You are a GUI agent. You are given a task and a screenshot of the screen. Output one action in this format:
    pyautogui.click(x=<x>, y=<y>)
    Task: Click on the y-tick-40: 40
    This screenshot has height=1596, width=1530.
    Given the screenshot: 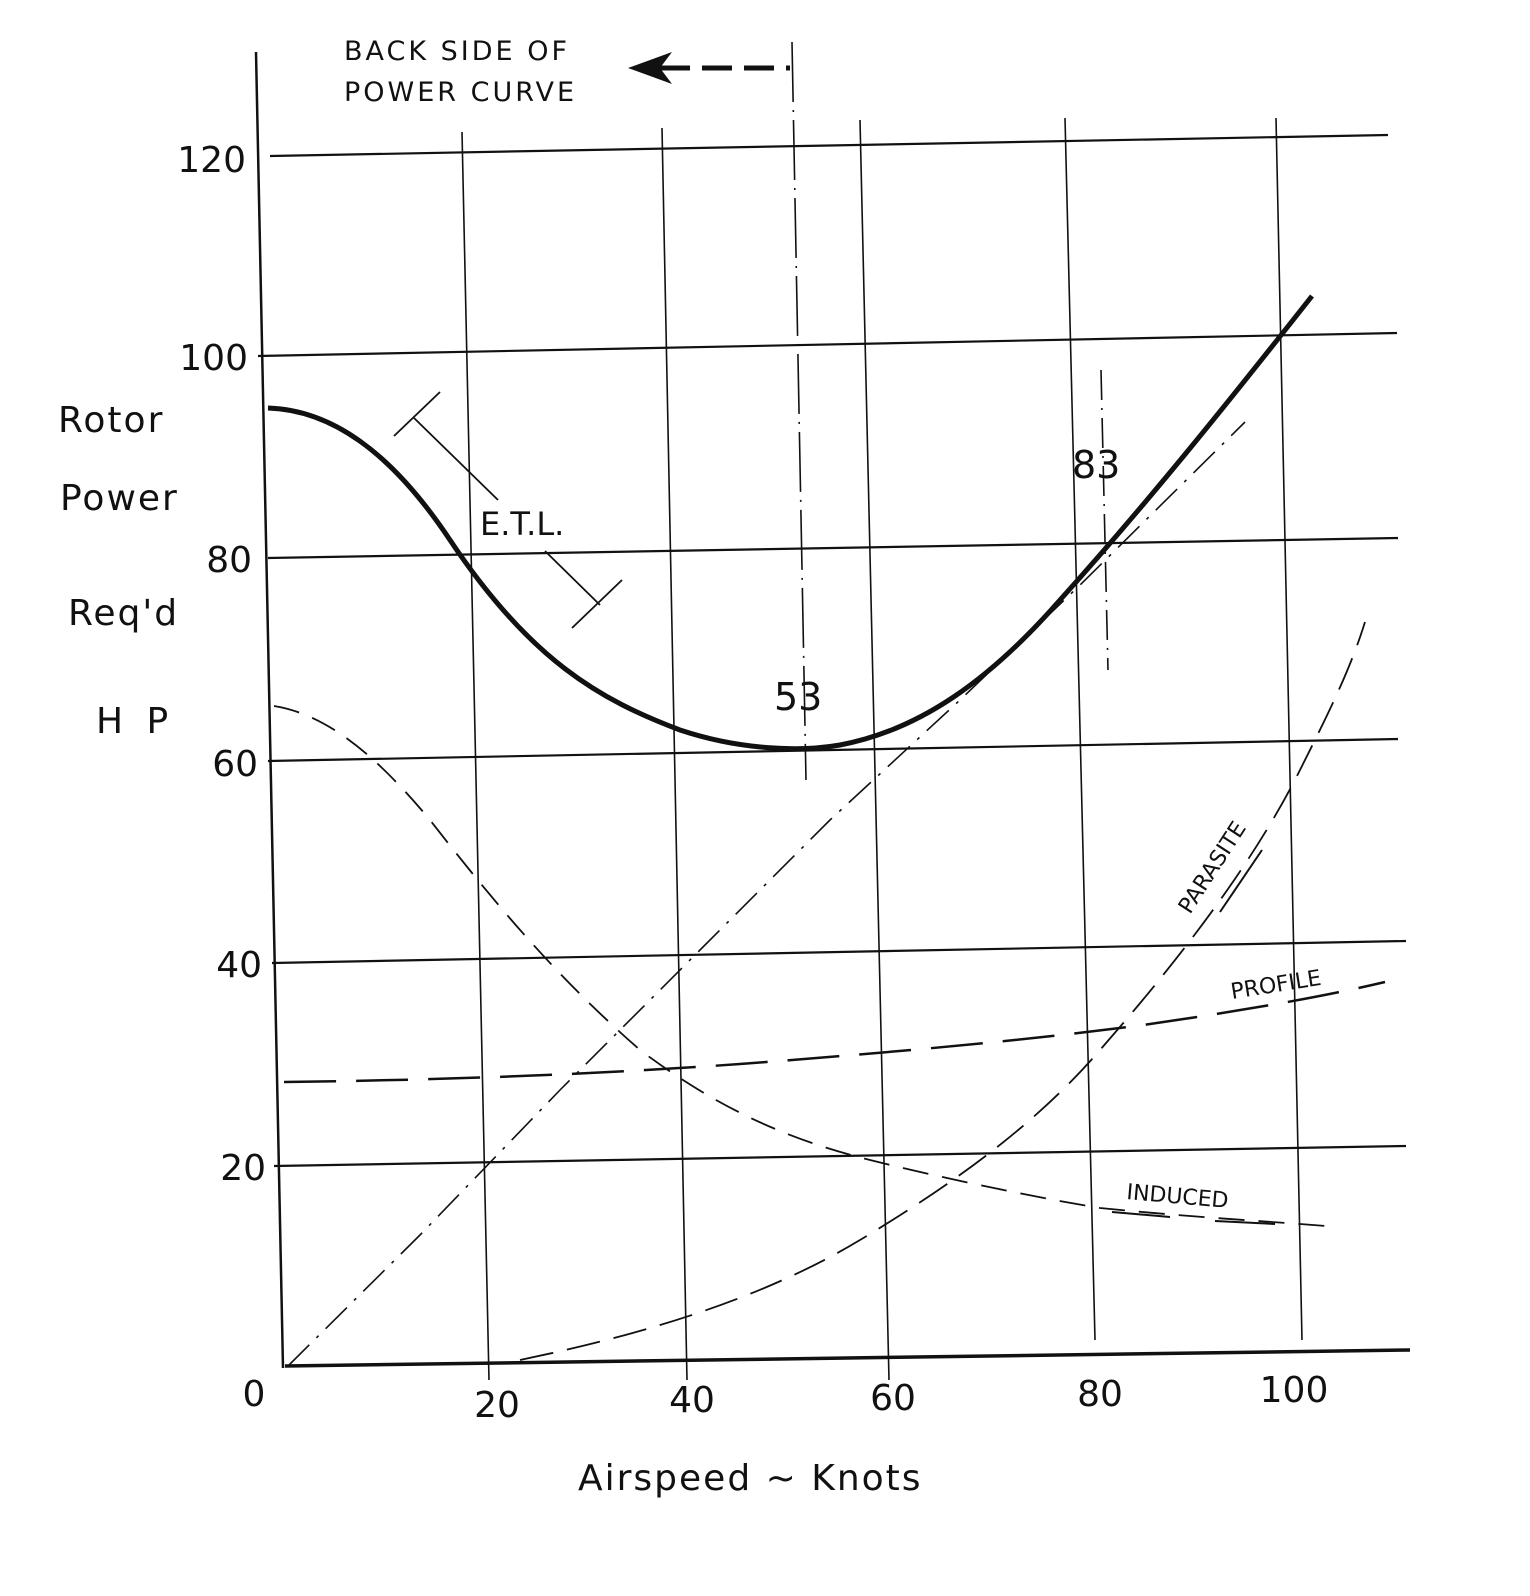 What is the action you would take?
    pyautogui.click(x=239, y=965)
    